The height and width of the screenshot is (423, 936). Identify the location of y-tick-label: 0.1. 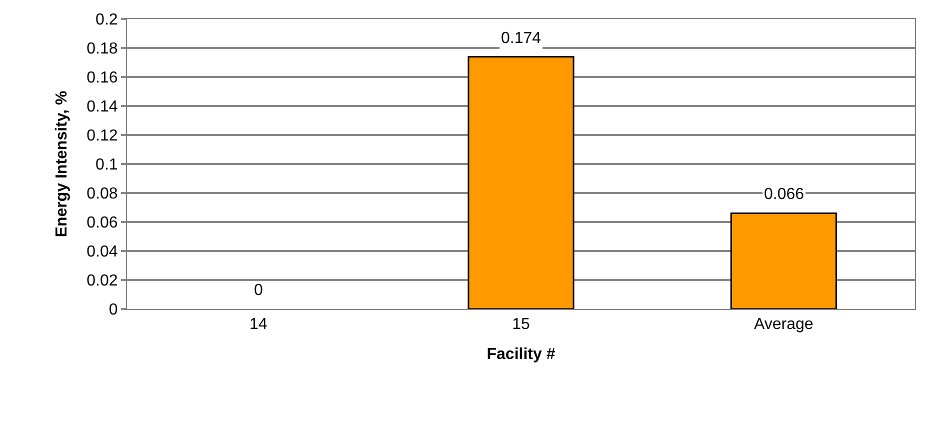
(107, 165).